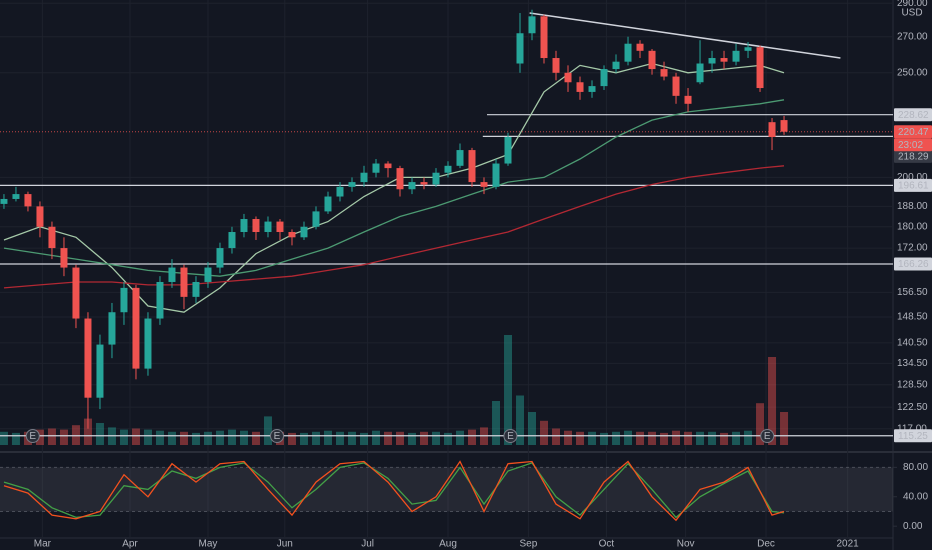  I want to click on y-tick-label: 128.50, so click(912, 384).